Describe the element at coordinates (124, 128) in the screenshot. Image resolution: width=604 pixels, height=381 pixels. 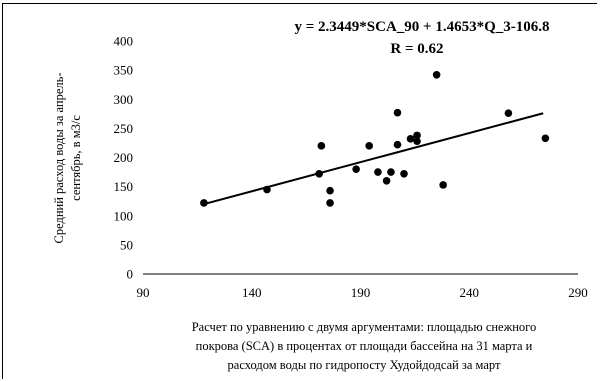
I see `y-tick-label: 250` at that location.